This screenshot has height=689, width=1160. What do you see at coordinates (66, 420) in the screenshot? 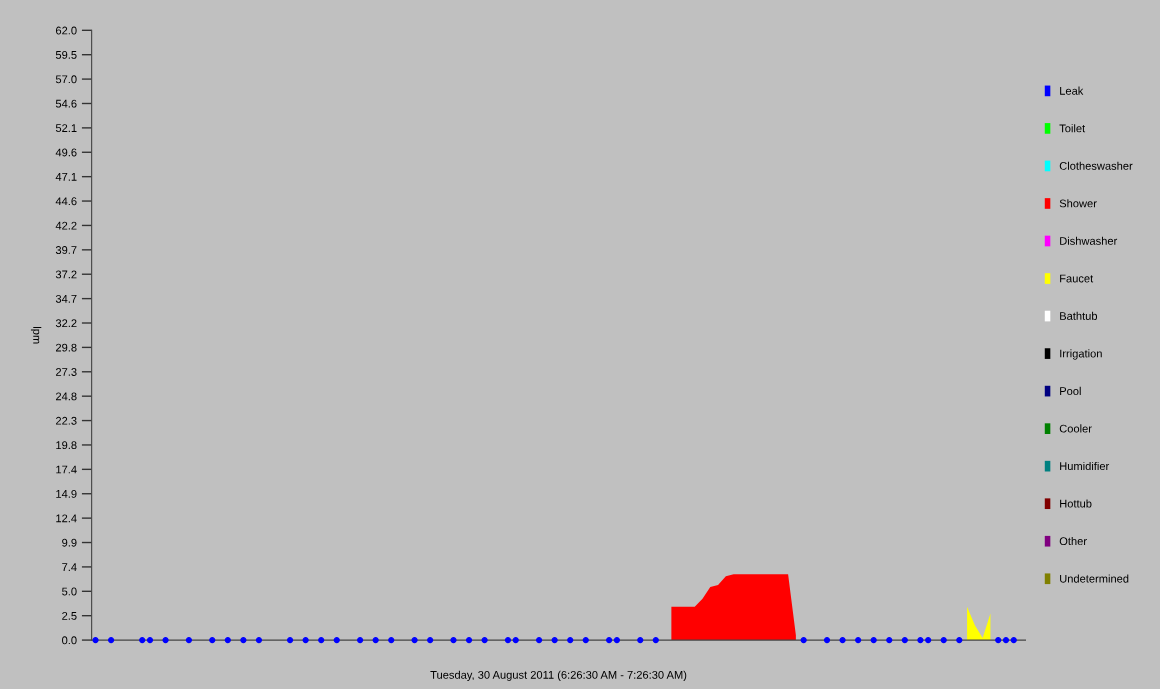
I see `y-tick-label: 22.3` at bounding box center [66, 420].